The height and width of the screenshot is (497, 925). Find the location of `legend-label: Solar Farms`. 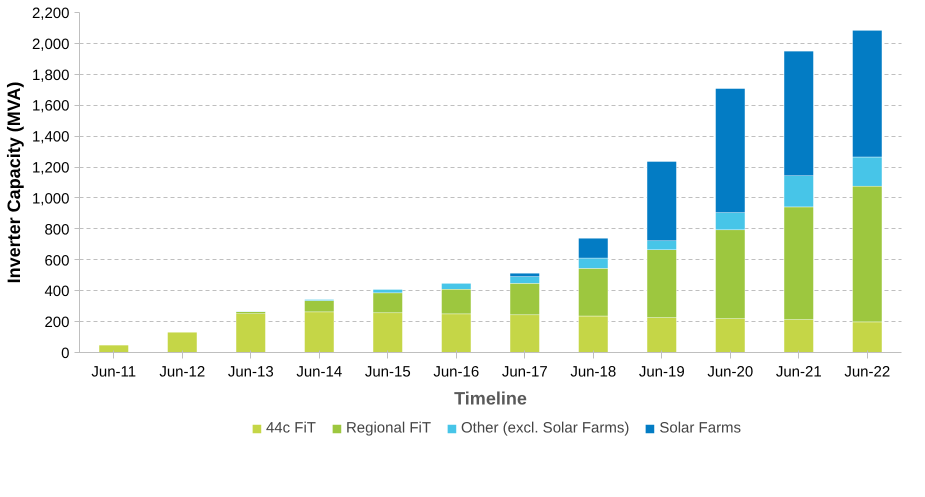

legend-label: Solar Farms is located at coordinates (700, 428).